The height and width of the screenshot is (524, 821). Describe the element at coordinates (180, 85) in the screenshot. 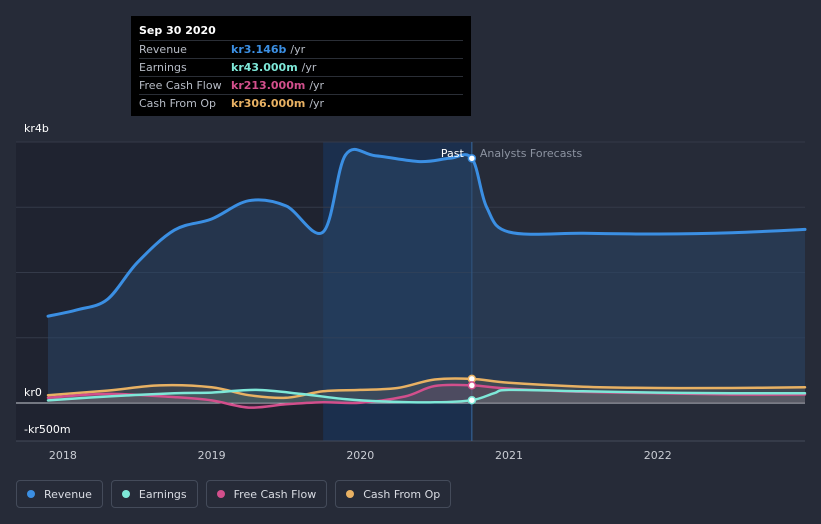

I see `tooltip-label: Free Cash Flow` at that location.